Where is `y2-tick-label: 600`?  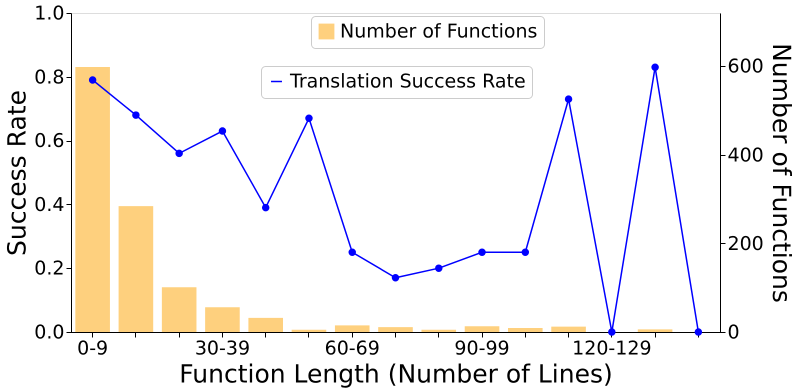
y2-tick-label: 600 is located at coordinates (746, 67).